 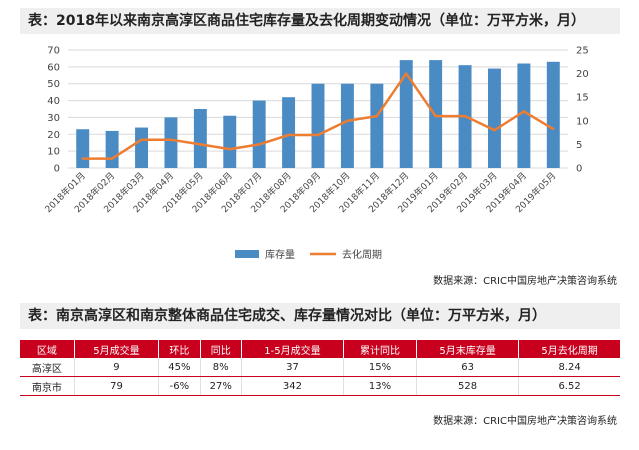 What do you see at coordinates (53, 101) in the screenshot?
I see `y-left-tick-label: 40` at bounding box center [53, 101].